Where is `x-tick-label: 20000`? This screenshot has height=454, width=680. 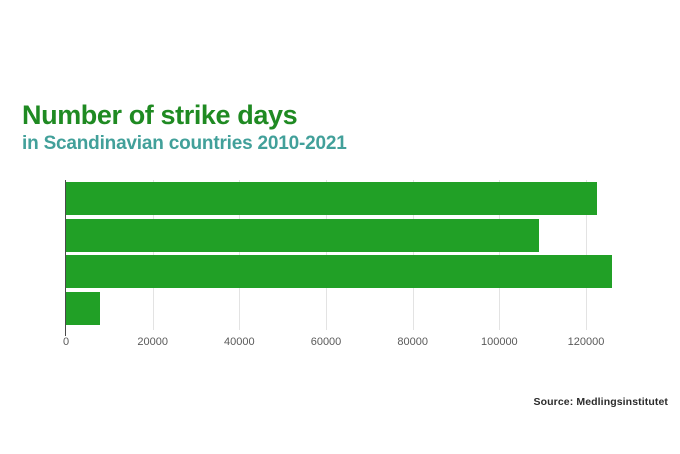 x-tick-label: 20000 is located at coordinates (152, 342).